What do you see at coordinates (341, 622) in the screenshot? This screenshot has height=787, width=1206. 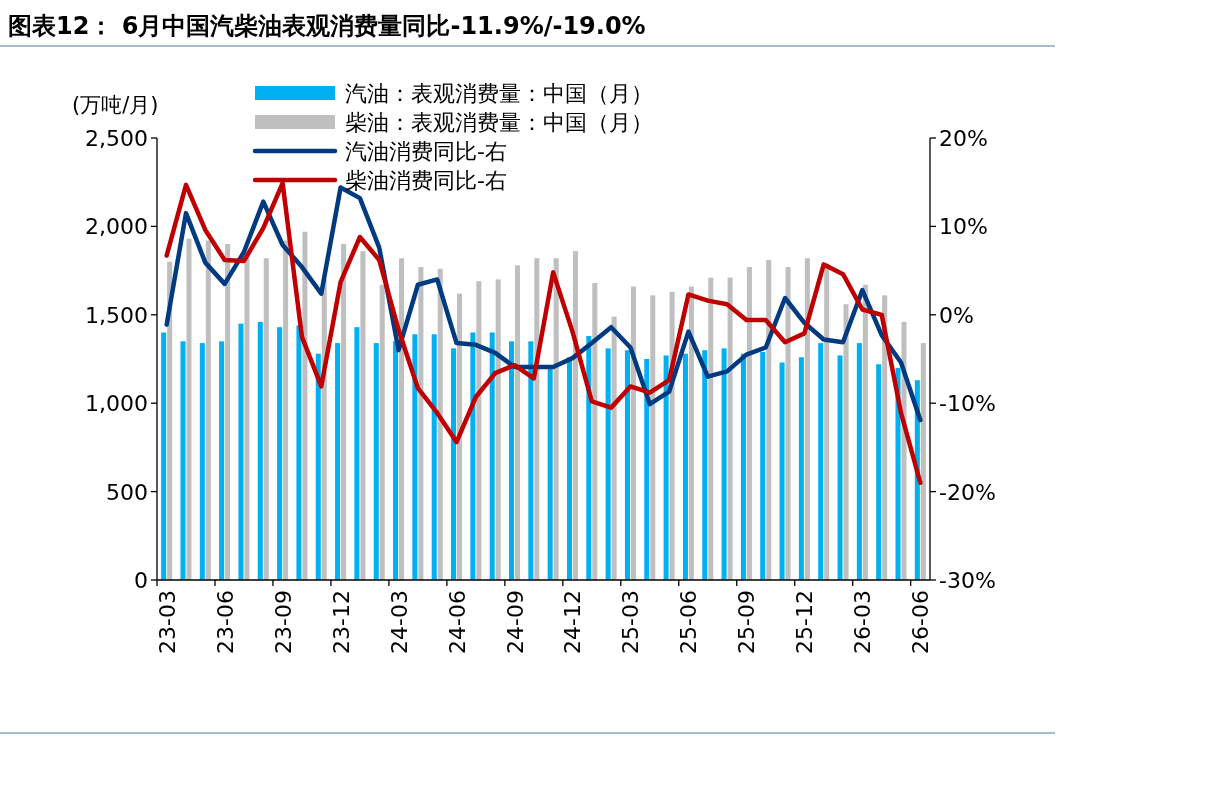 I see `x-tick-label: 23-12` at bounding box center [341, 622].